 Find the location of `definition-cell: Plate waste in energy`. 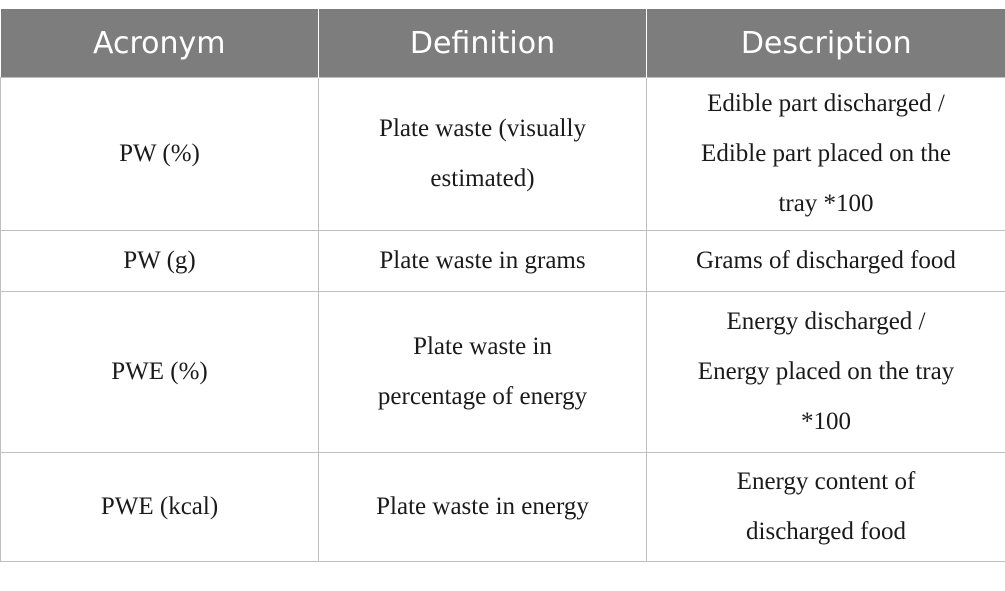

definition-cell: Plate waste in energy is located at coordinates (482, 507).